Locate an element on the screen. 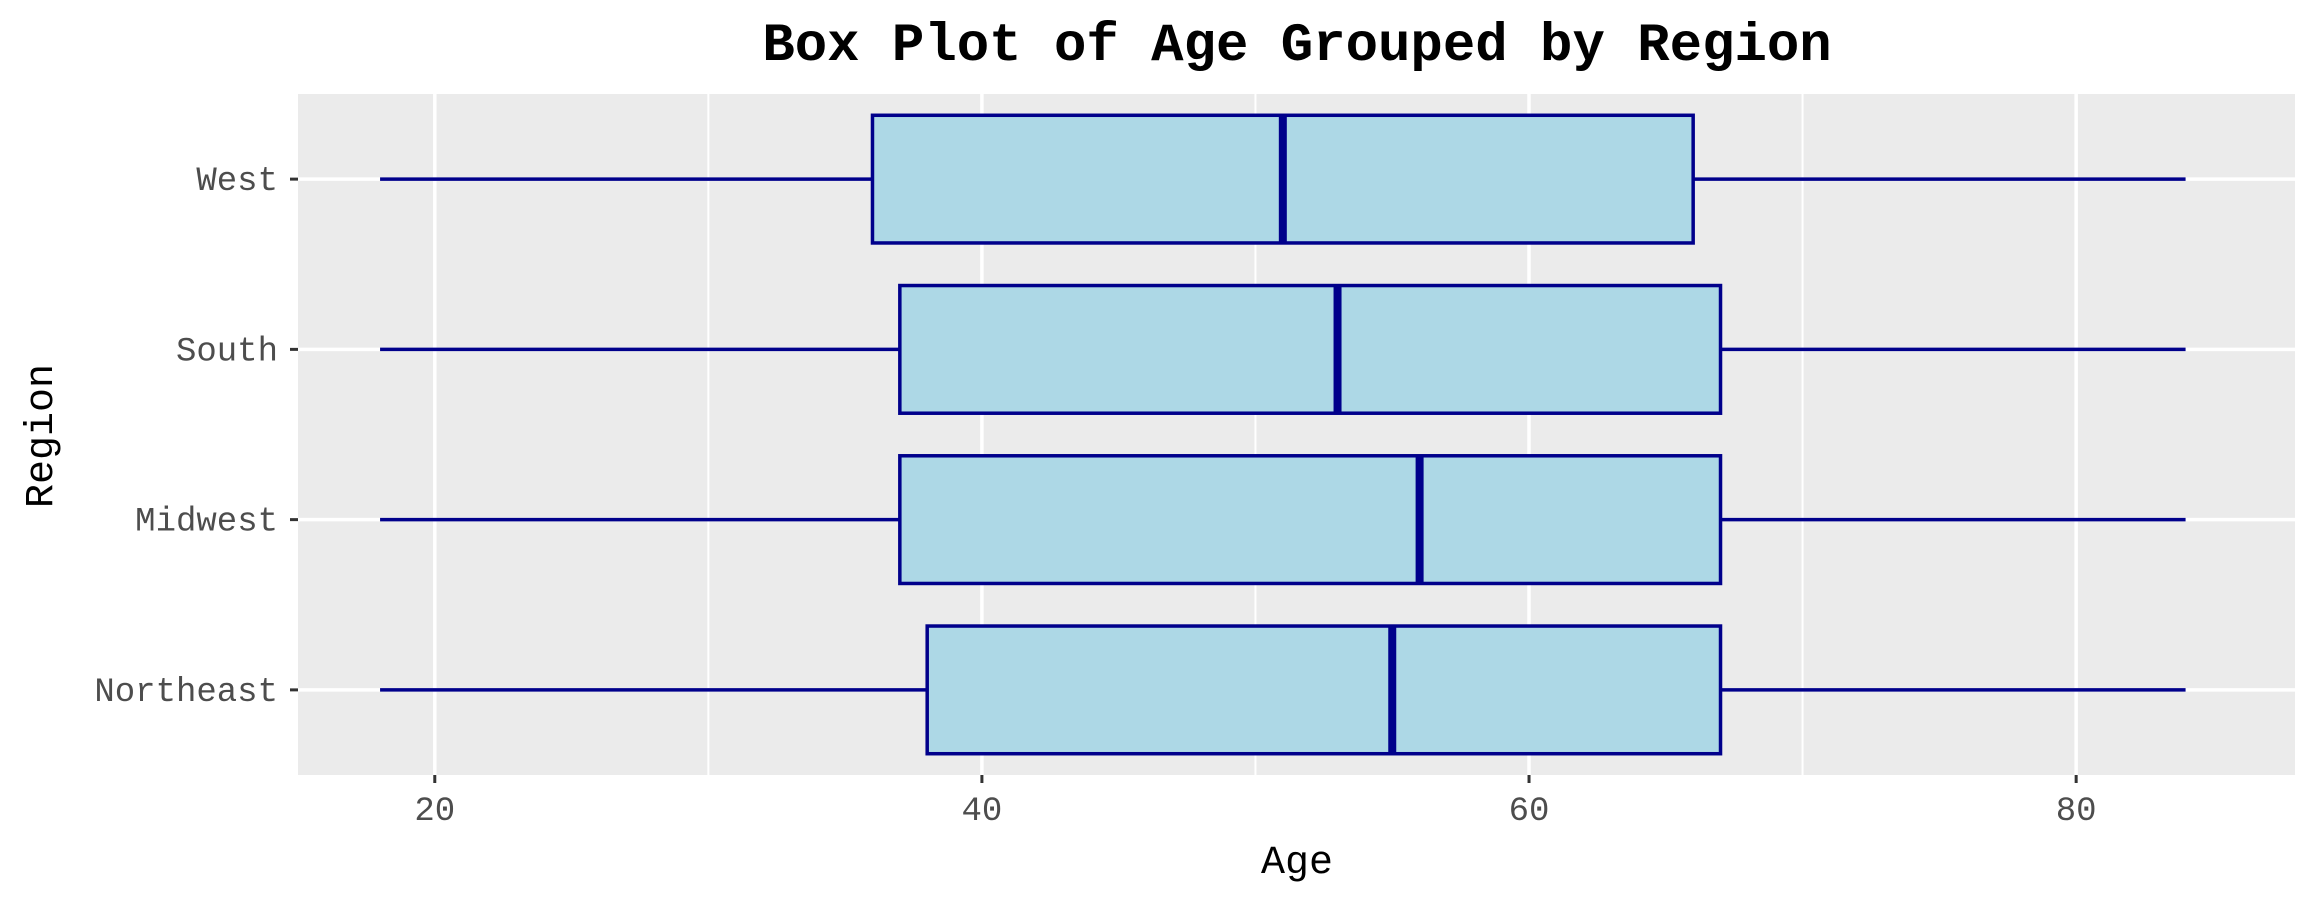  box-west is located at coordinates (1283, 179).